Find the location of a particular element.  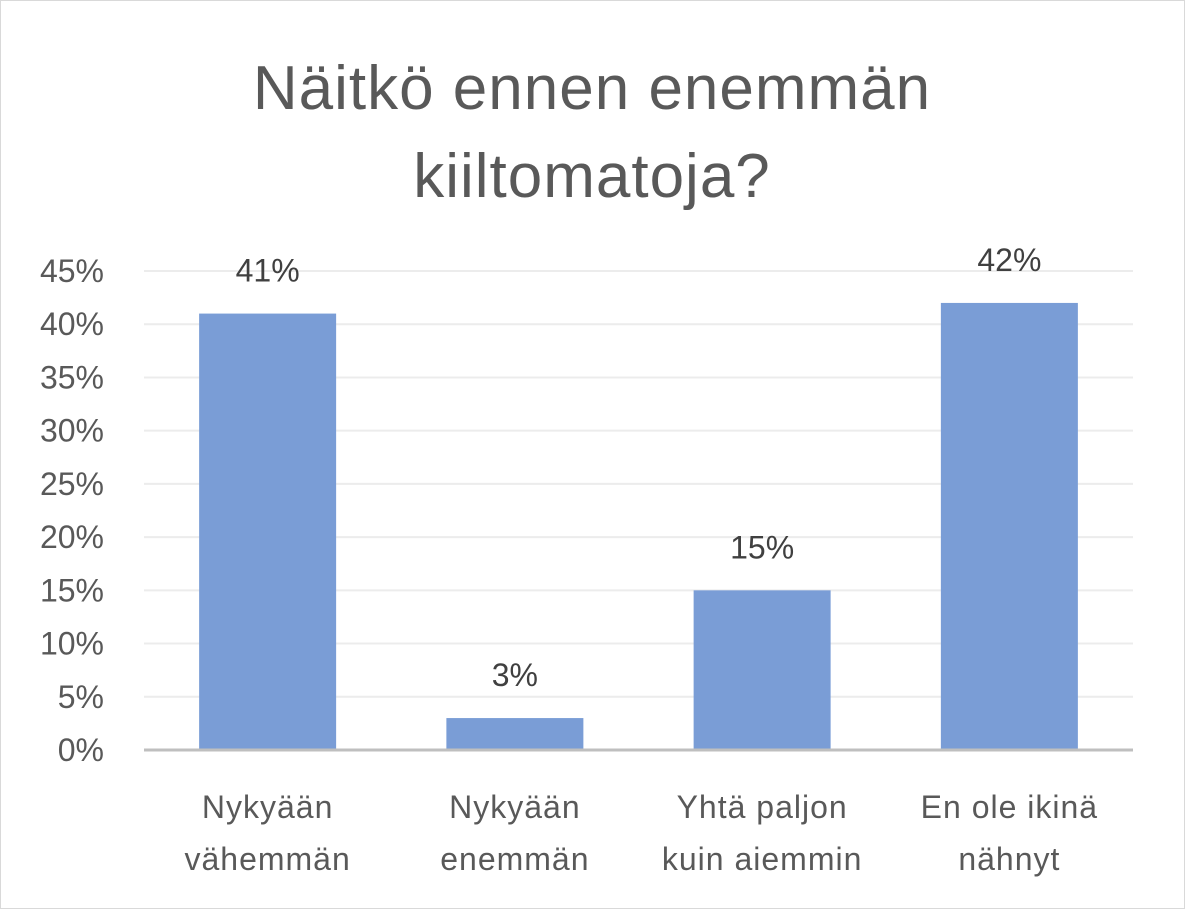

data-label: 3% is located at coordinates (515, 675).